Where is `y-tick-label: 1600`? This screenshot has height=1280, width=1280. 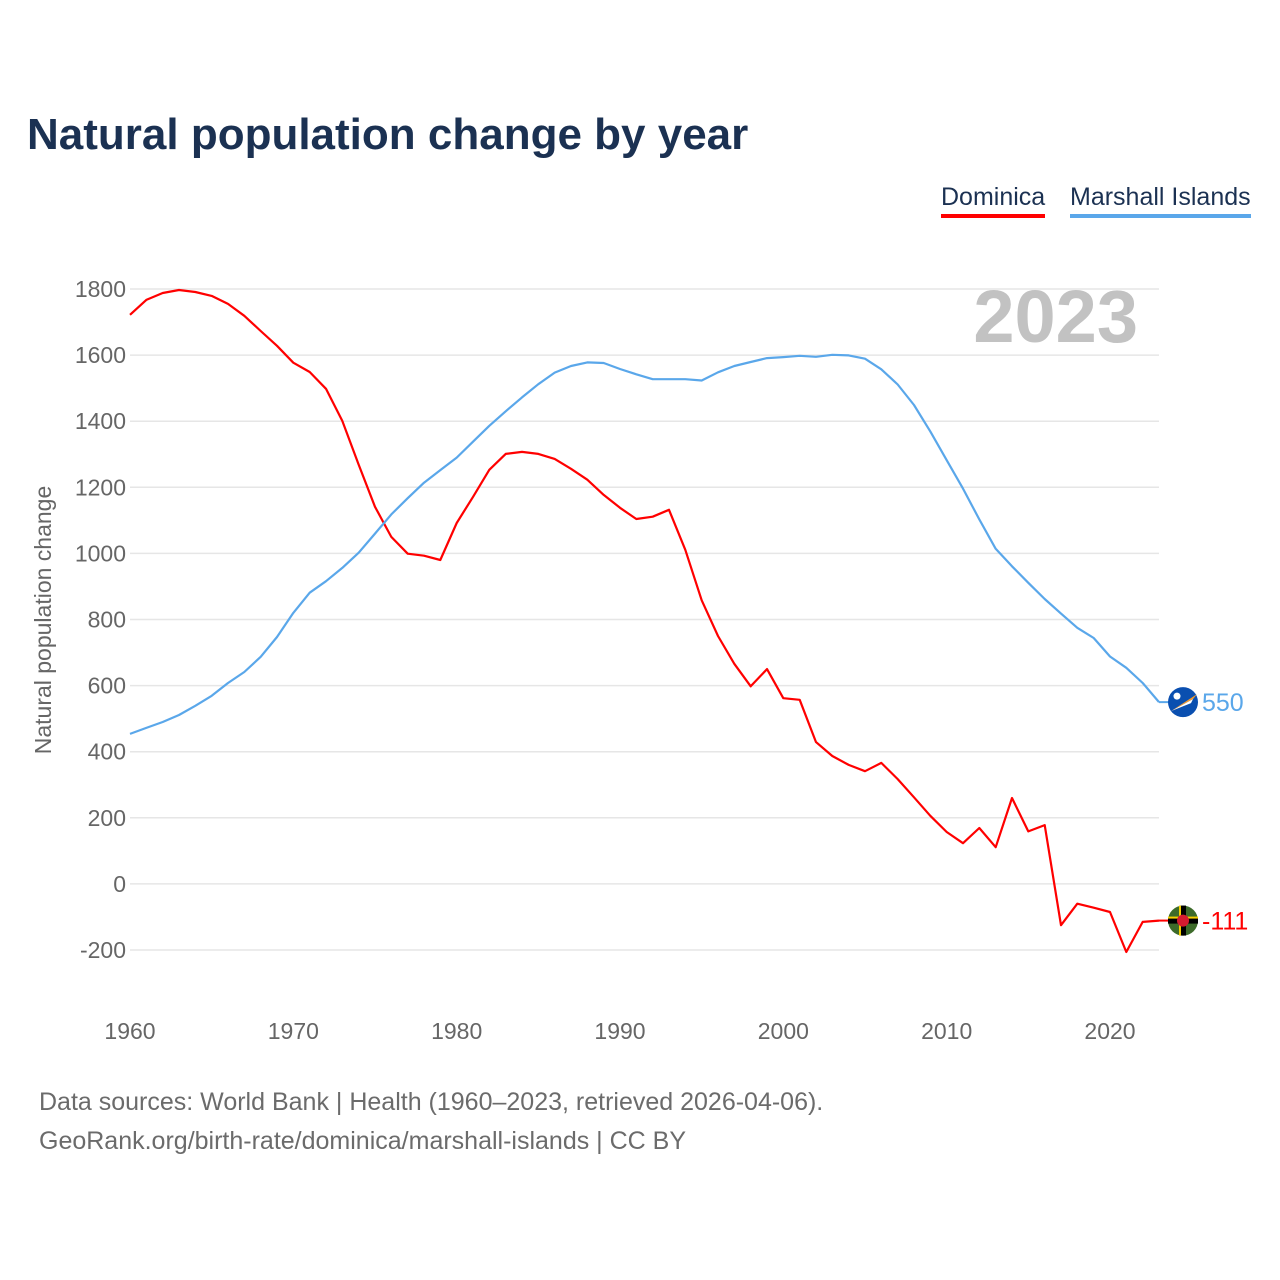
y-tick-label: 1600 is located at coordinates (100, 355).